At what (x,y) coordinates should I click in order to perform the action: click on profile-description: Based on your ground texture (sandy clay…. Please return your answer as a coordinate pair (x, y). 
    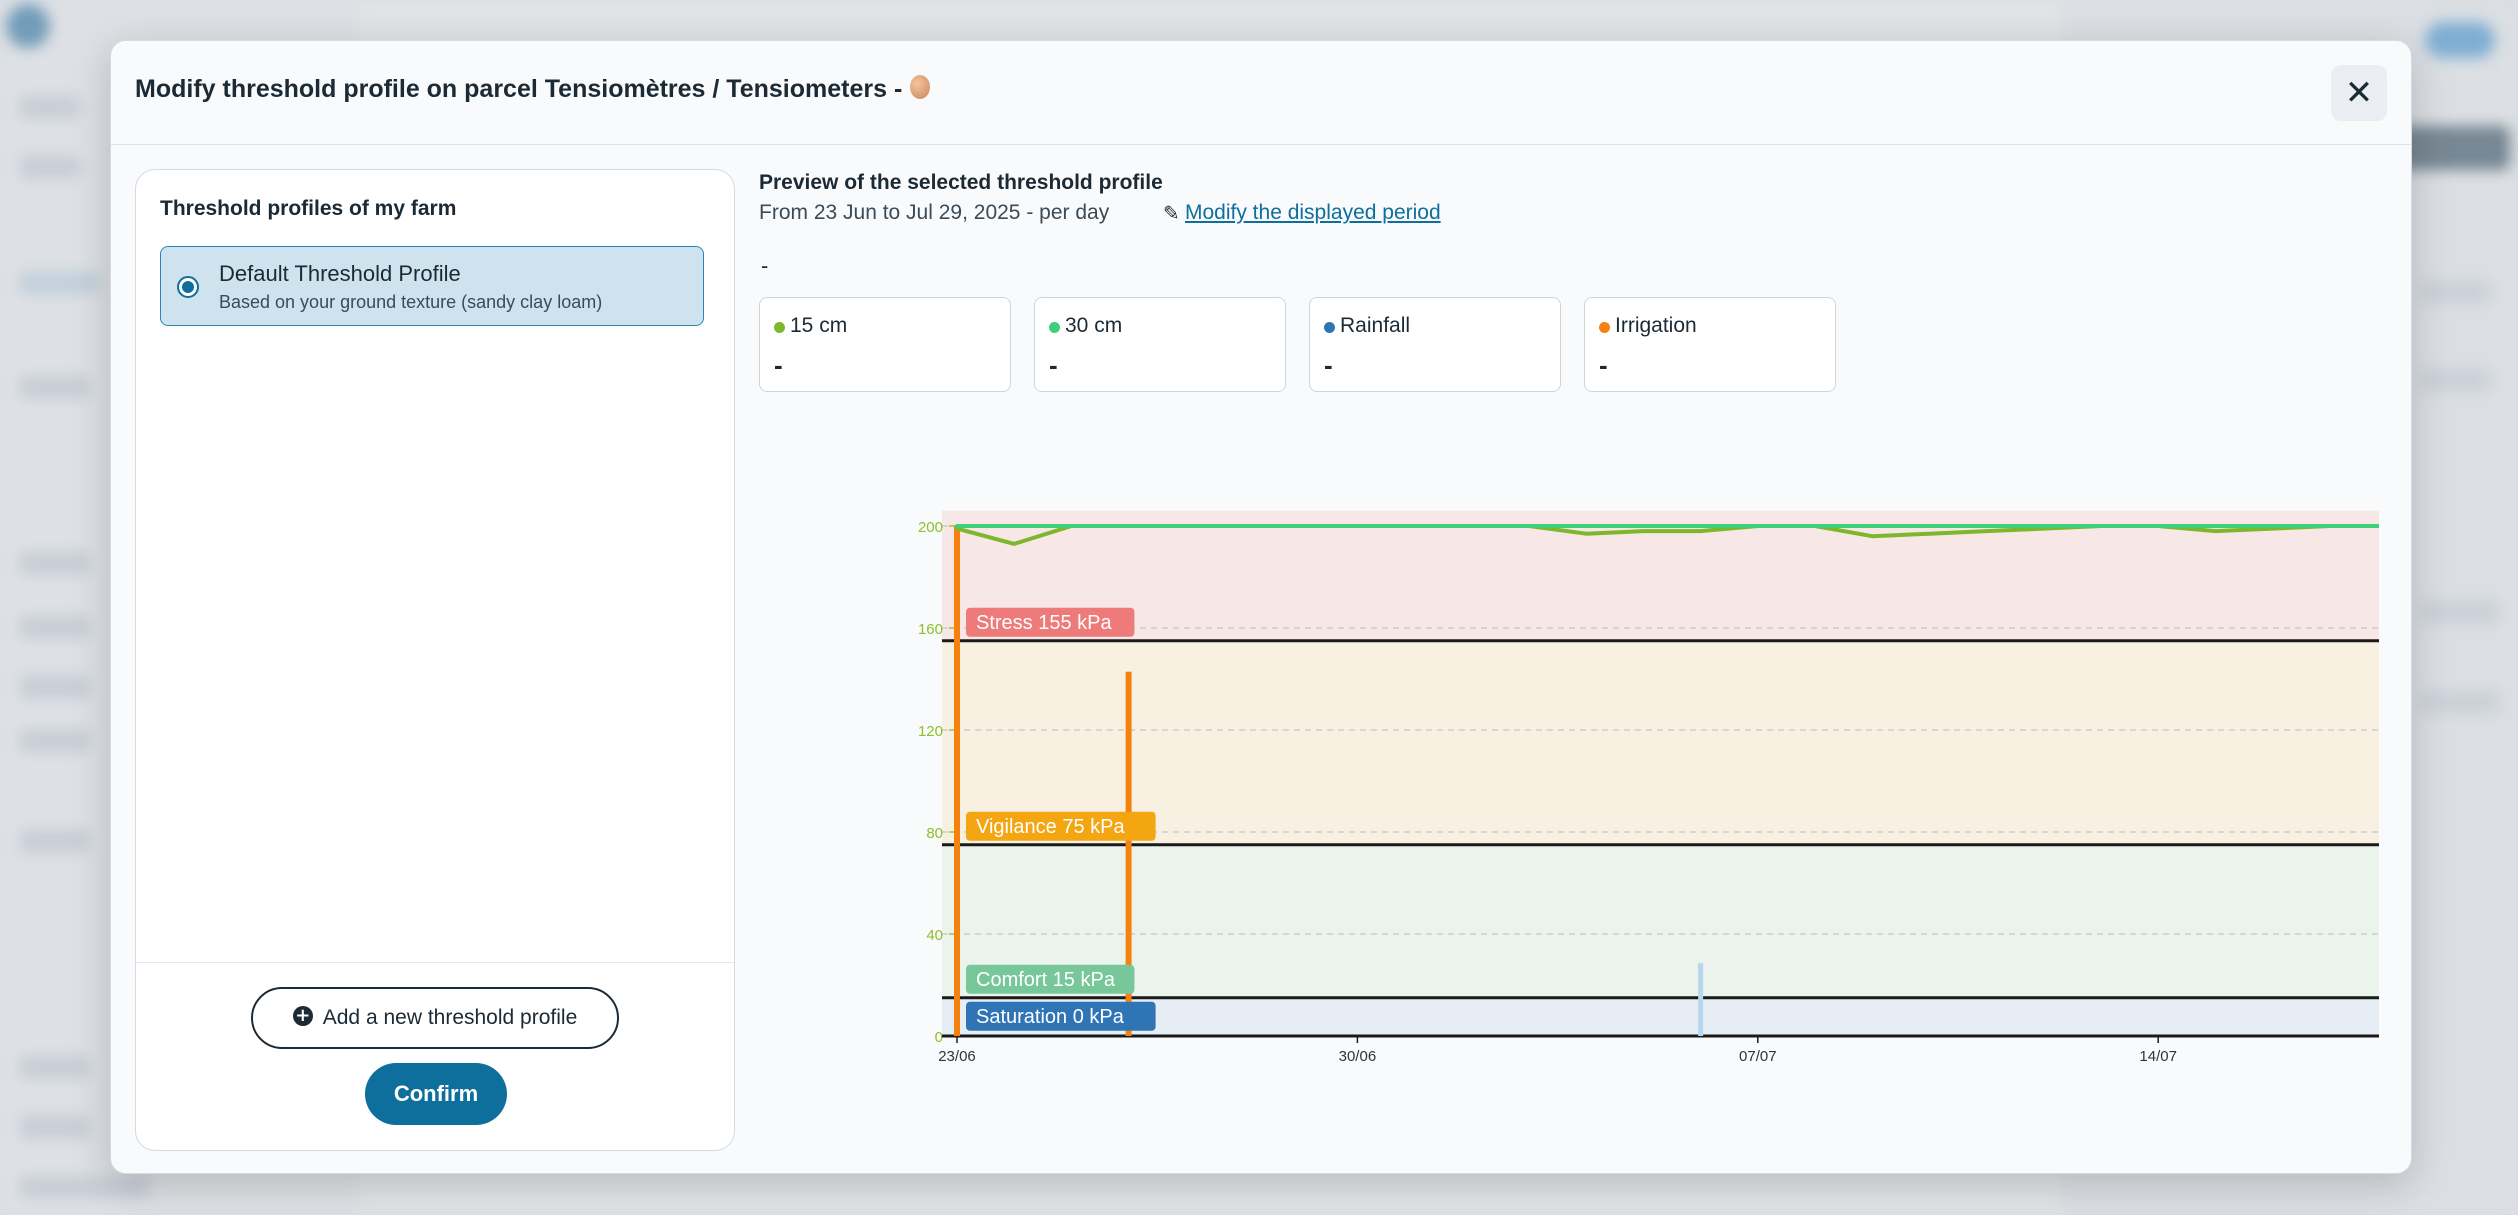
    Looking at the image, I should click on (411, 302).